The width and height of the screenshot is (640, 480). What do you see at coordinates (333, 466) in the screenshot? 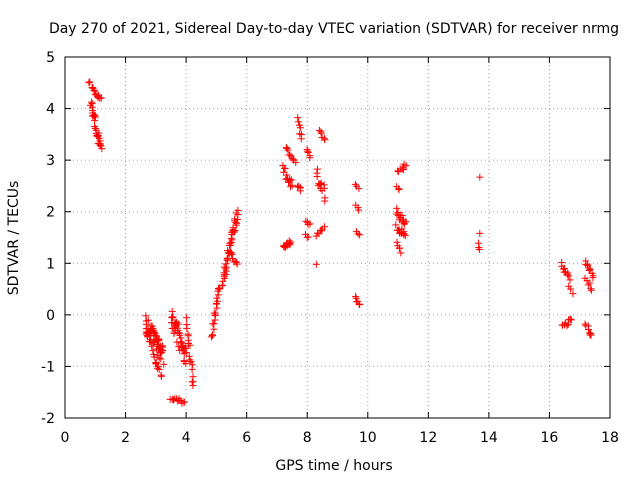
I see `x-axis-label: GPS time / hours` at bounding box center [333, 466].